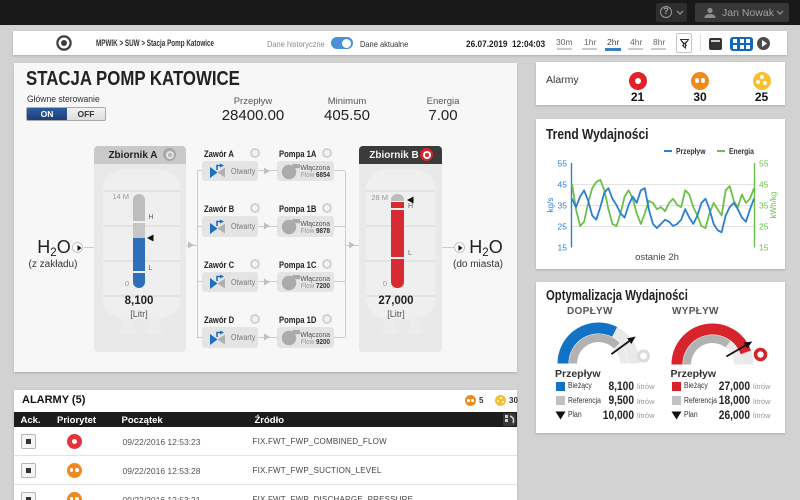 The width and height of the screenshot is (800, 500). Describe the element at coordinates (773, 205) in the screenshot. I see `svg-text: kWh/kg` at that location.